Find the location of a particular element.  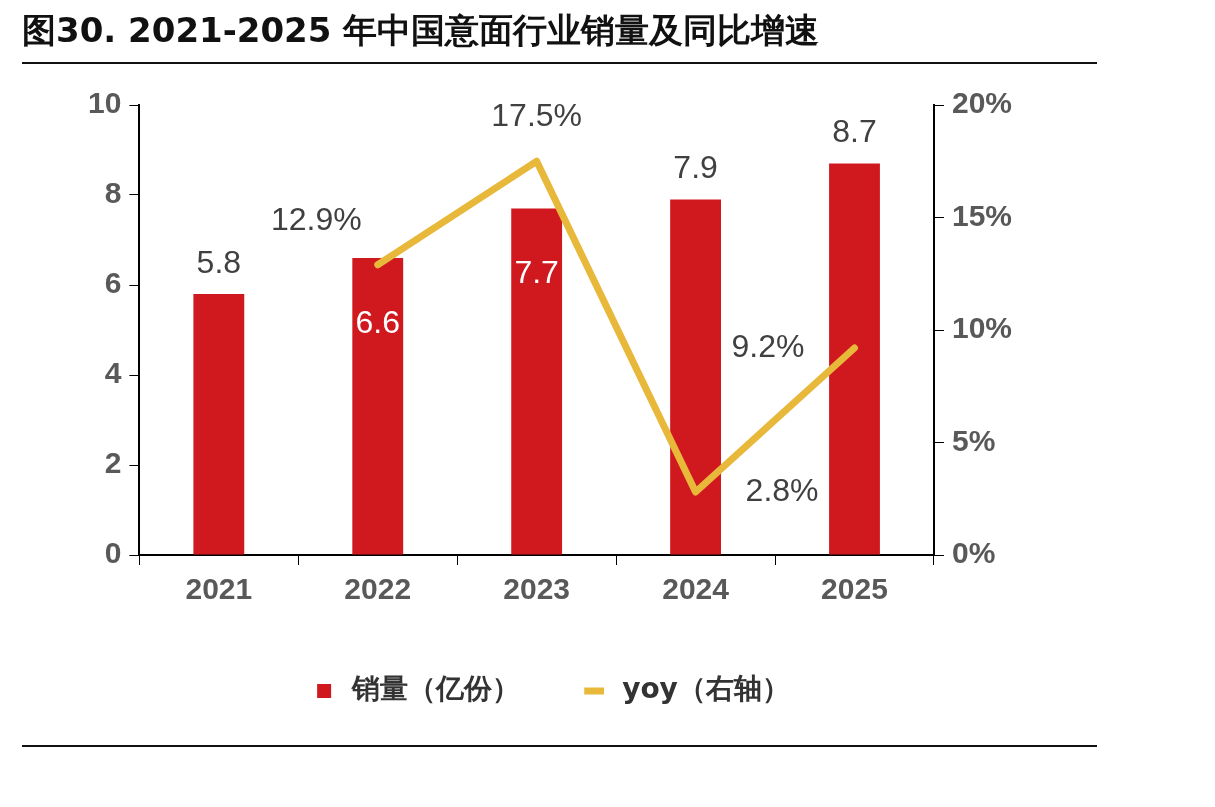

legend-label: yoy（右轴） is located at coordinates (706, 689).